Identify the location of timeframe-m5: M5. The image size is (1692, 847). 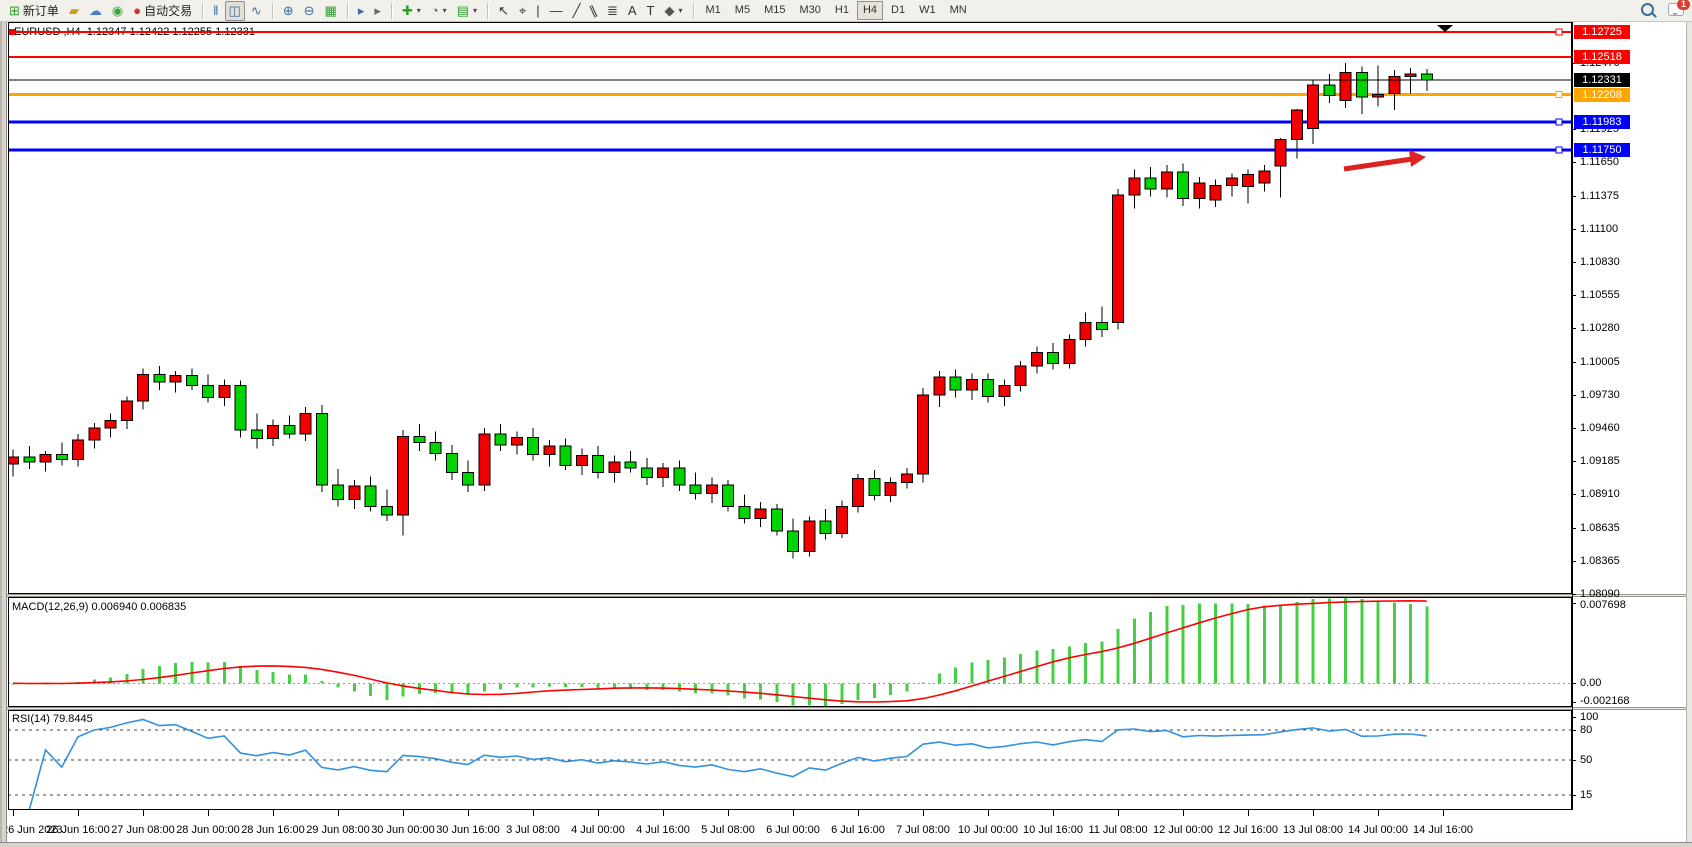
(742, 10).